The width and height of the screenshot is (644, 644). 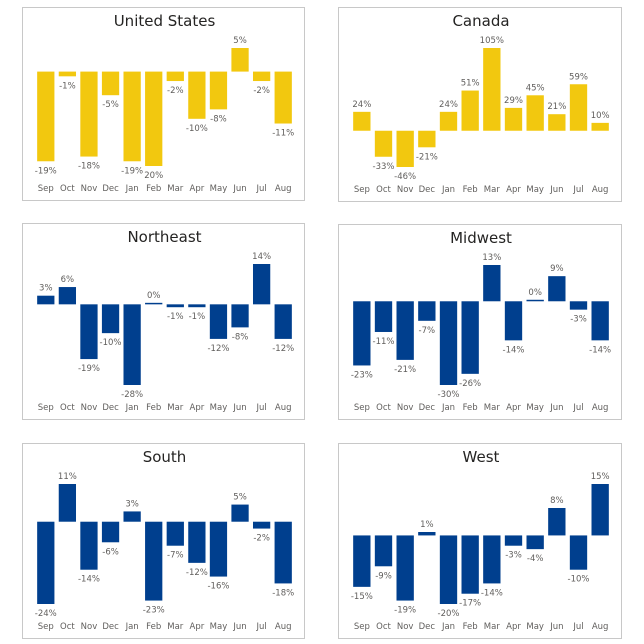 What do you see at coordinates (219, 189) in the screenshot?
I see `x-tick-may: May` at bounding box center [219, 189].